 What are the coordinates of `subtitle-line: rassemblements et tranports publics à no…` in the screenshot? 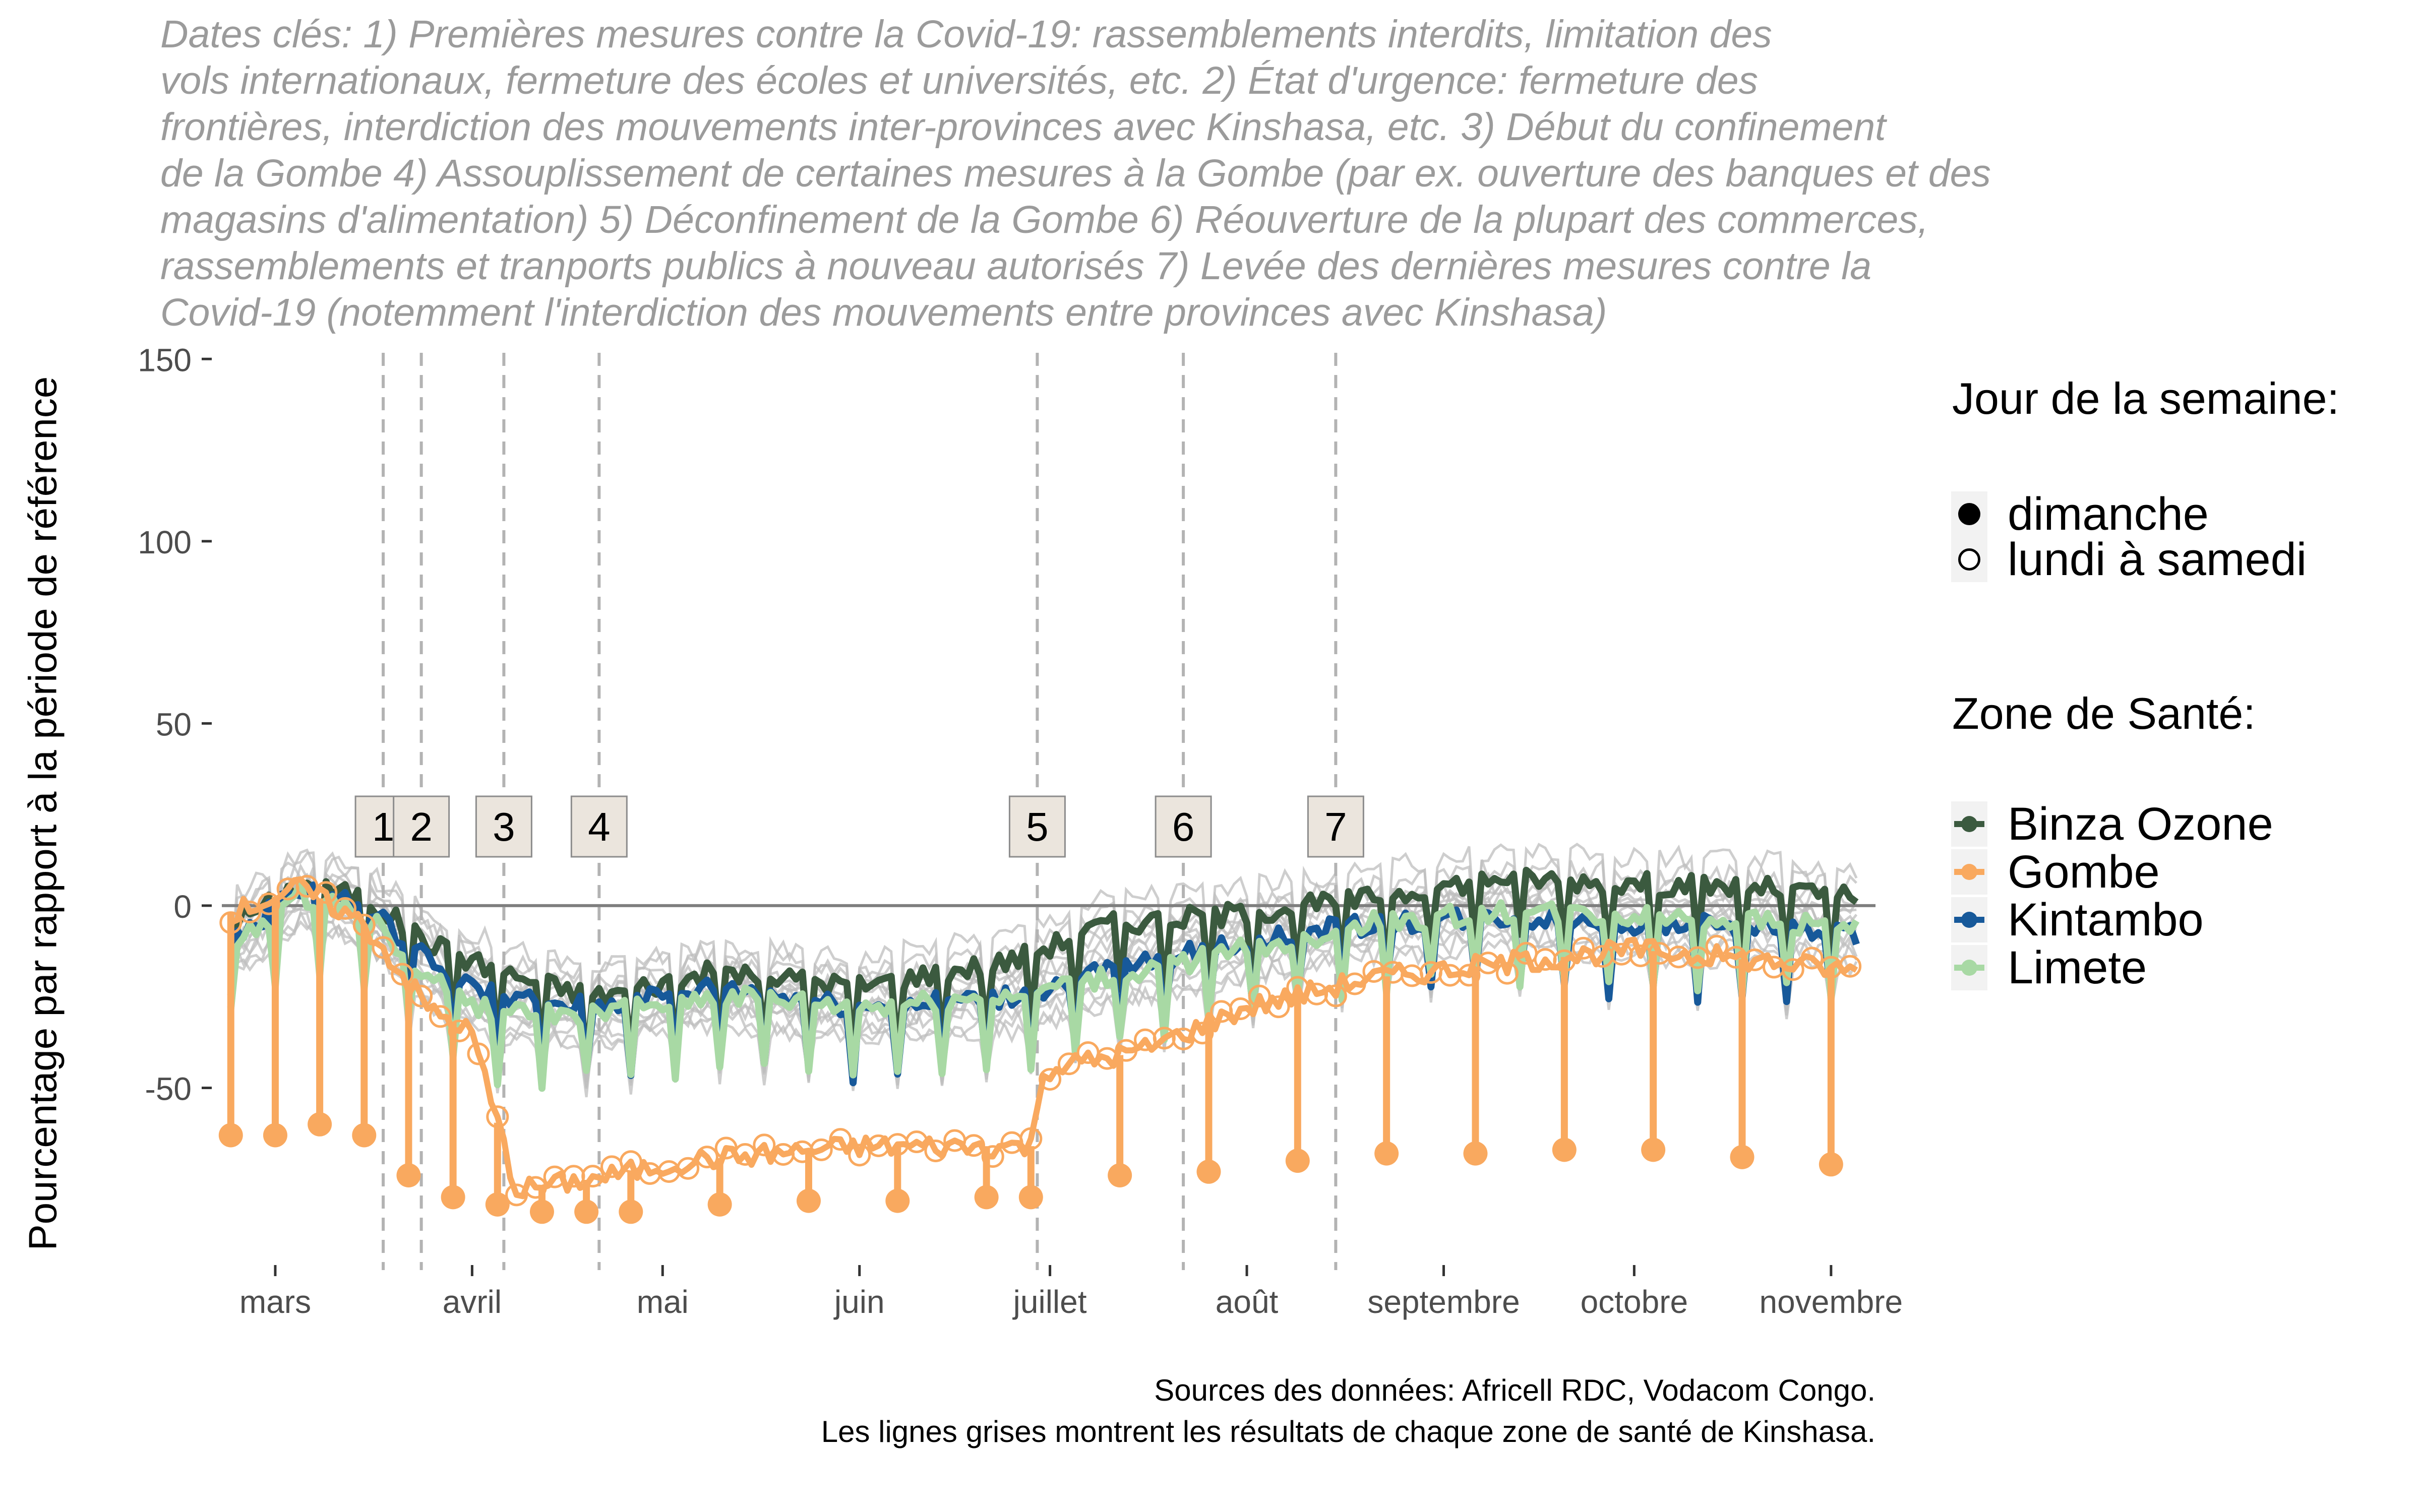 It's located at (1016, 266).